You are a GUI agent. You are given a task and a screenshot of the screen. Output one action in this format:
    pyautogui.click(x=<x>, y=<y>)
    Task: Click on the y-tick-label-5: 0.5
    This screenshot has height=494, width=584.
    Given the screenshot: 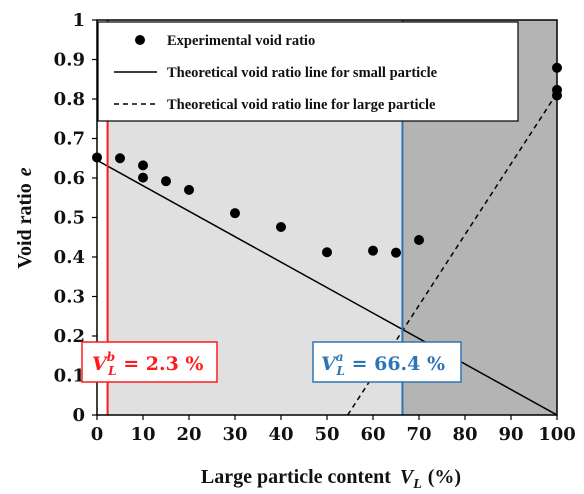 What is the action you would take?
    pyautogui.click(x=69, y=218)
    